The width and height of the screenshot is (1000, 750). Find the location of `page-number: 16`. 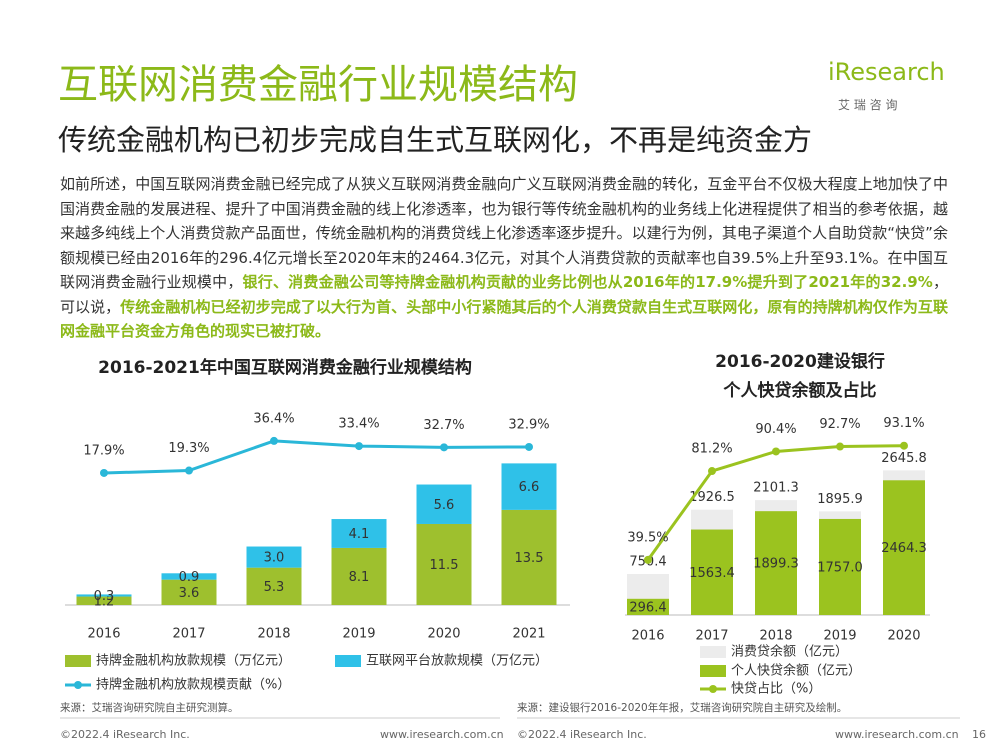

page-number: 16 is located at coordinates (979, 734).